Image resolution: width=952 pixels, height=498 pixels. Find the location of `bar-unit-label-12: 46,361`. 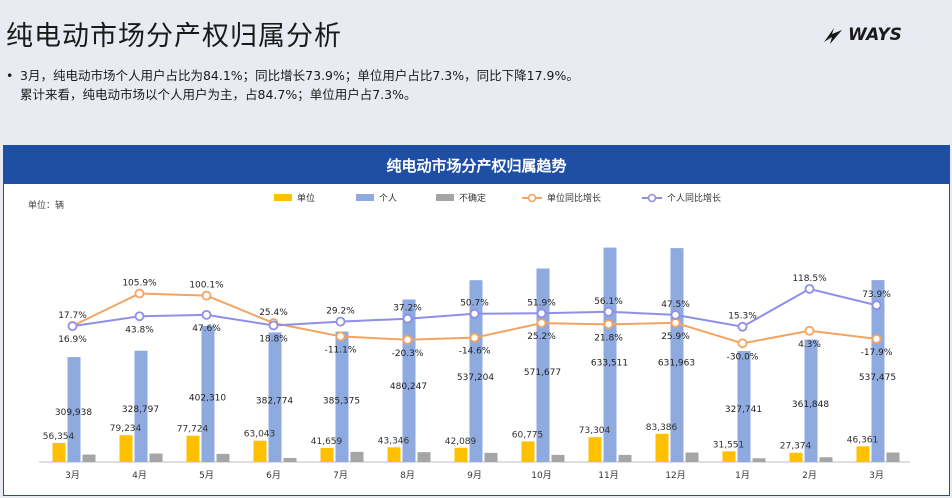

bar-unit-label-12: 46,361 is located at coordinates (863, 440).